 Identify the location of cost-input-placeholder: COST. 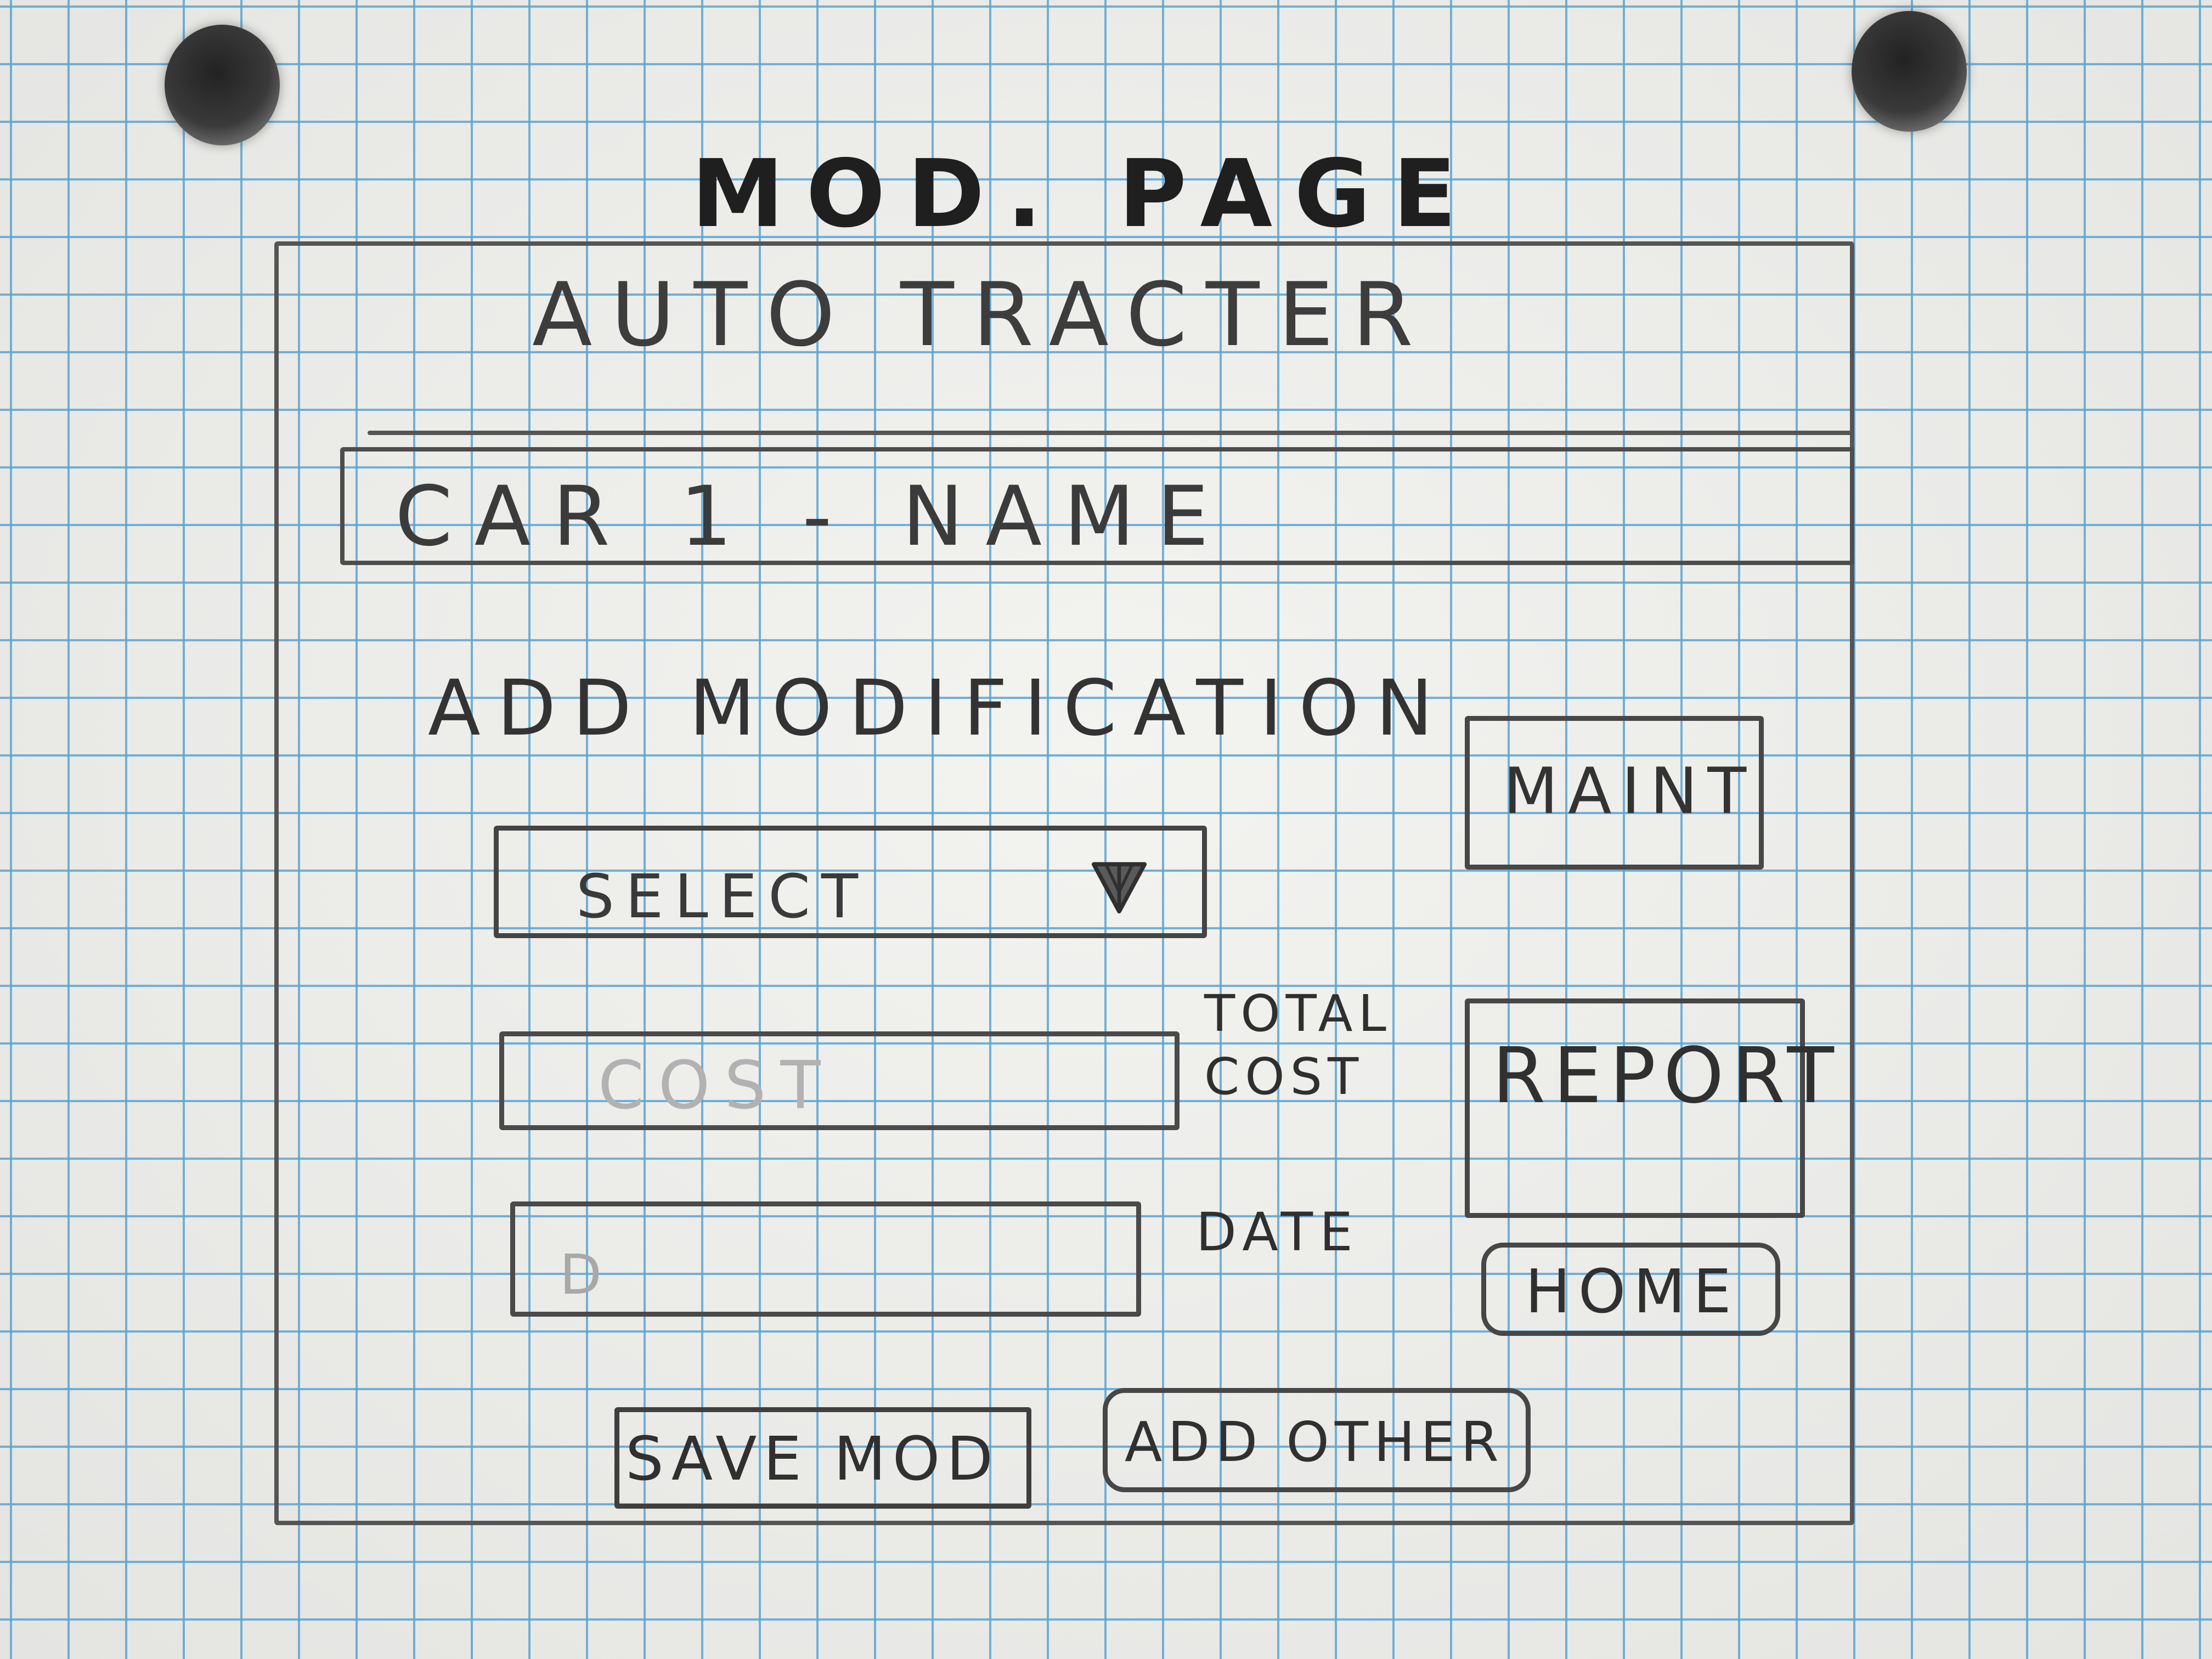
(716, 1086).